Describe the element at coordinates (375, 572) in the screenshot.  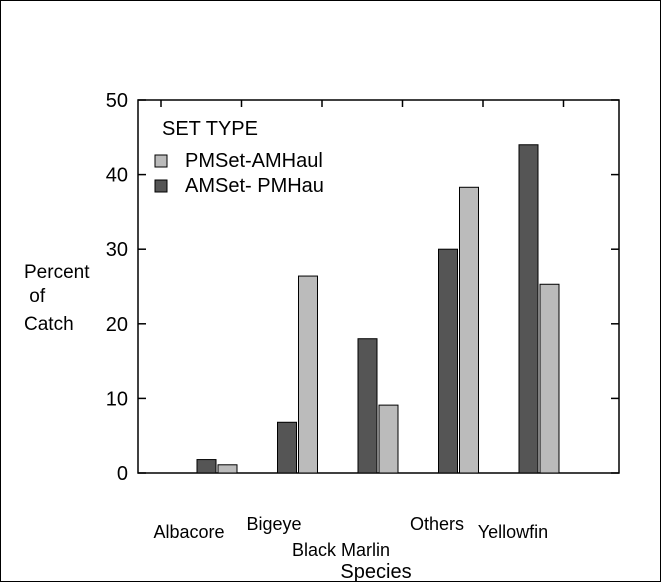
I see `x-axis-label: Species` at that location.